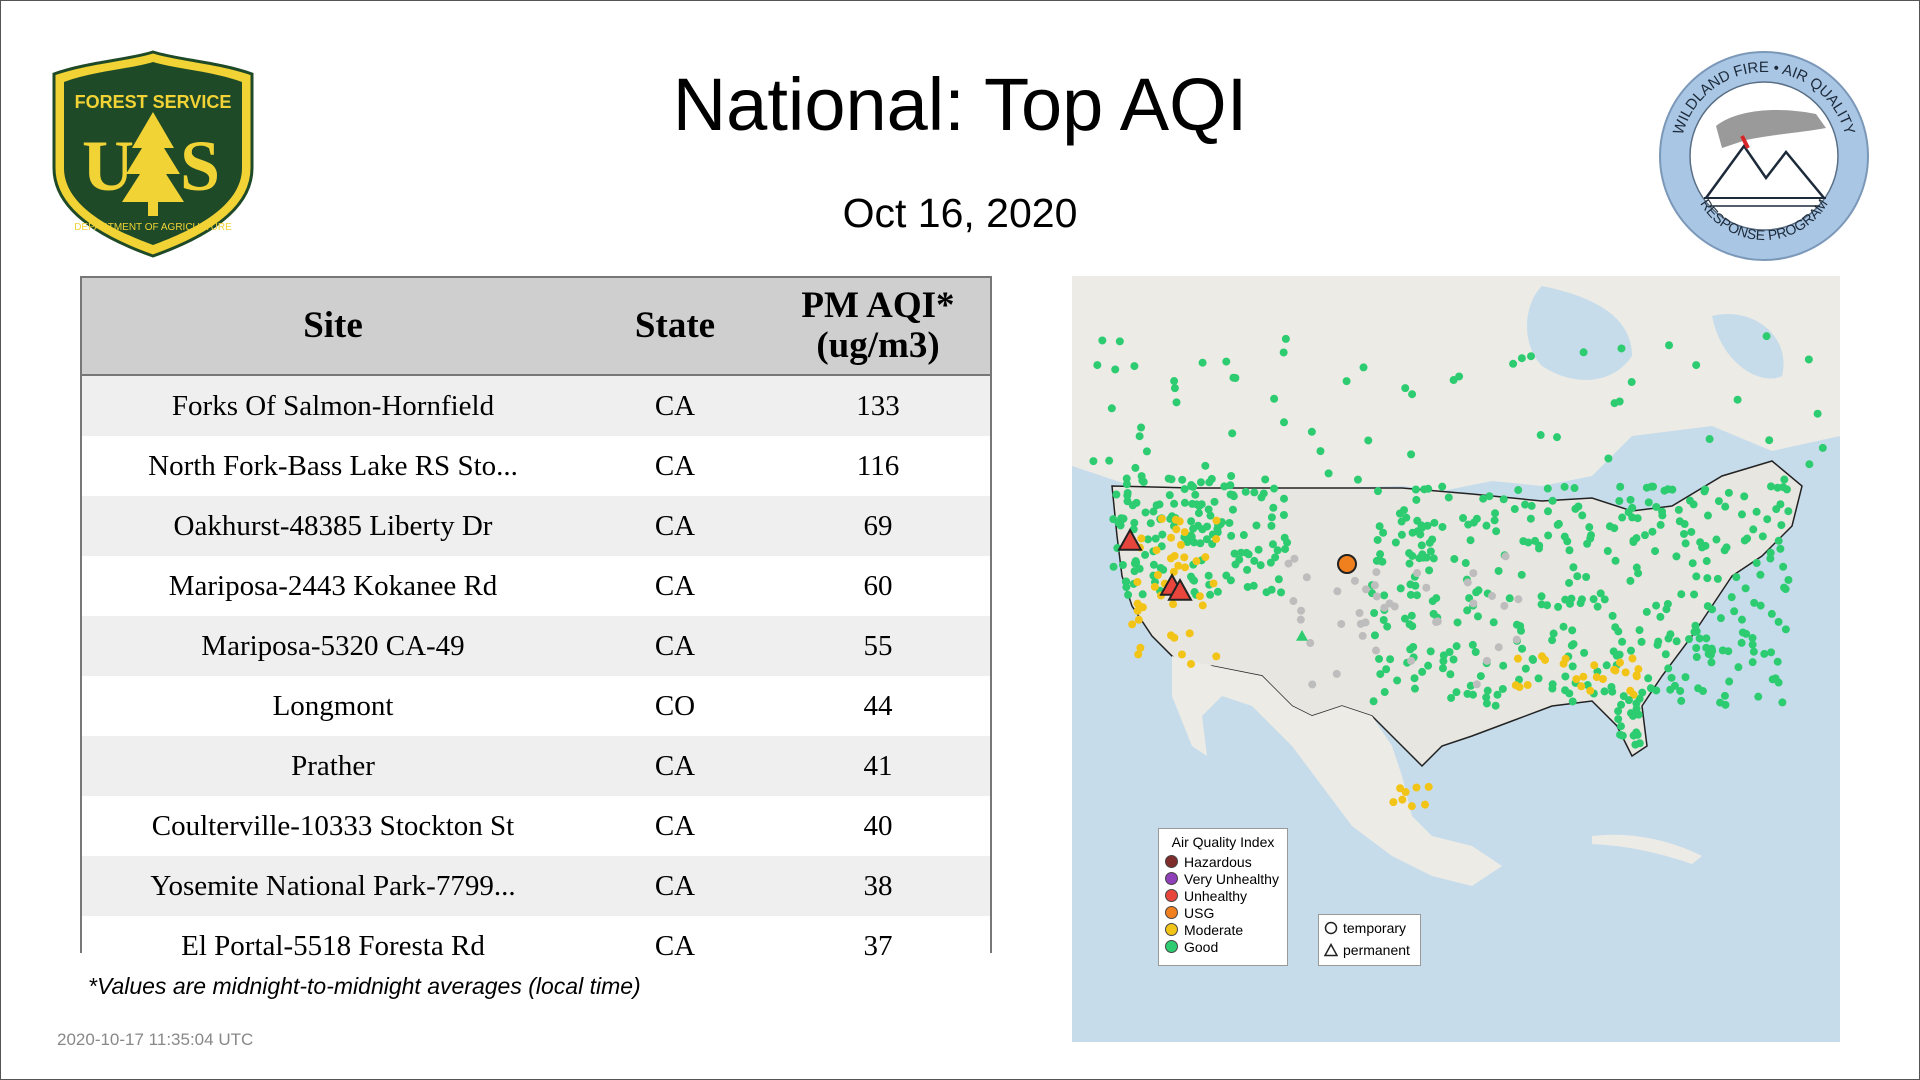 This screenshot has width=1920, height=1080. What do you see at coordinates (1223, 878) in the screenshot?
I see `legend-item-very-unhealthy: Very Unhealthy` at bounding box center [1223, 878].